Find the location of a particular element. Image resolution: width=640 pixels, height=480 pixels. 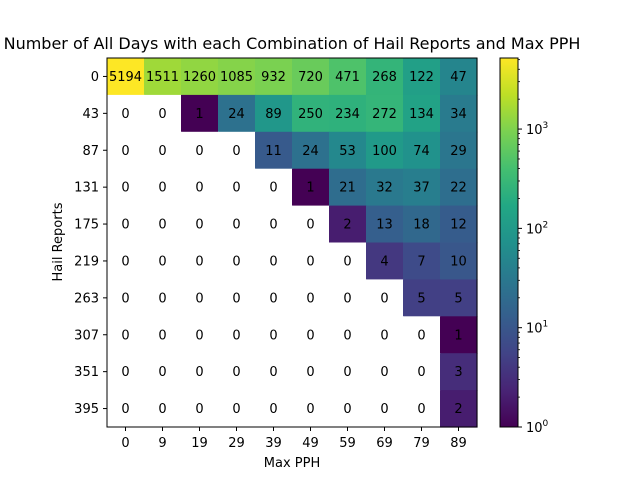

cell-value-label: 250 is located at coordinates (310, 114).